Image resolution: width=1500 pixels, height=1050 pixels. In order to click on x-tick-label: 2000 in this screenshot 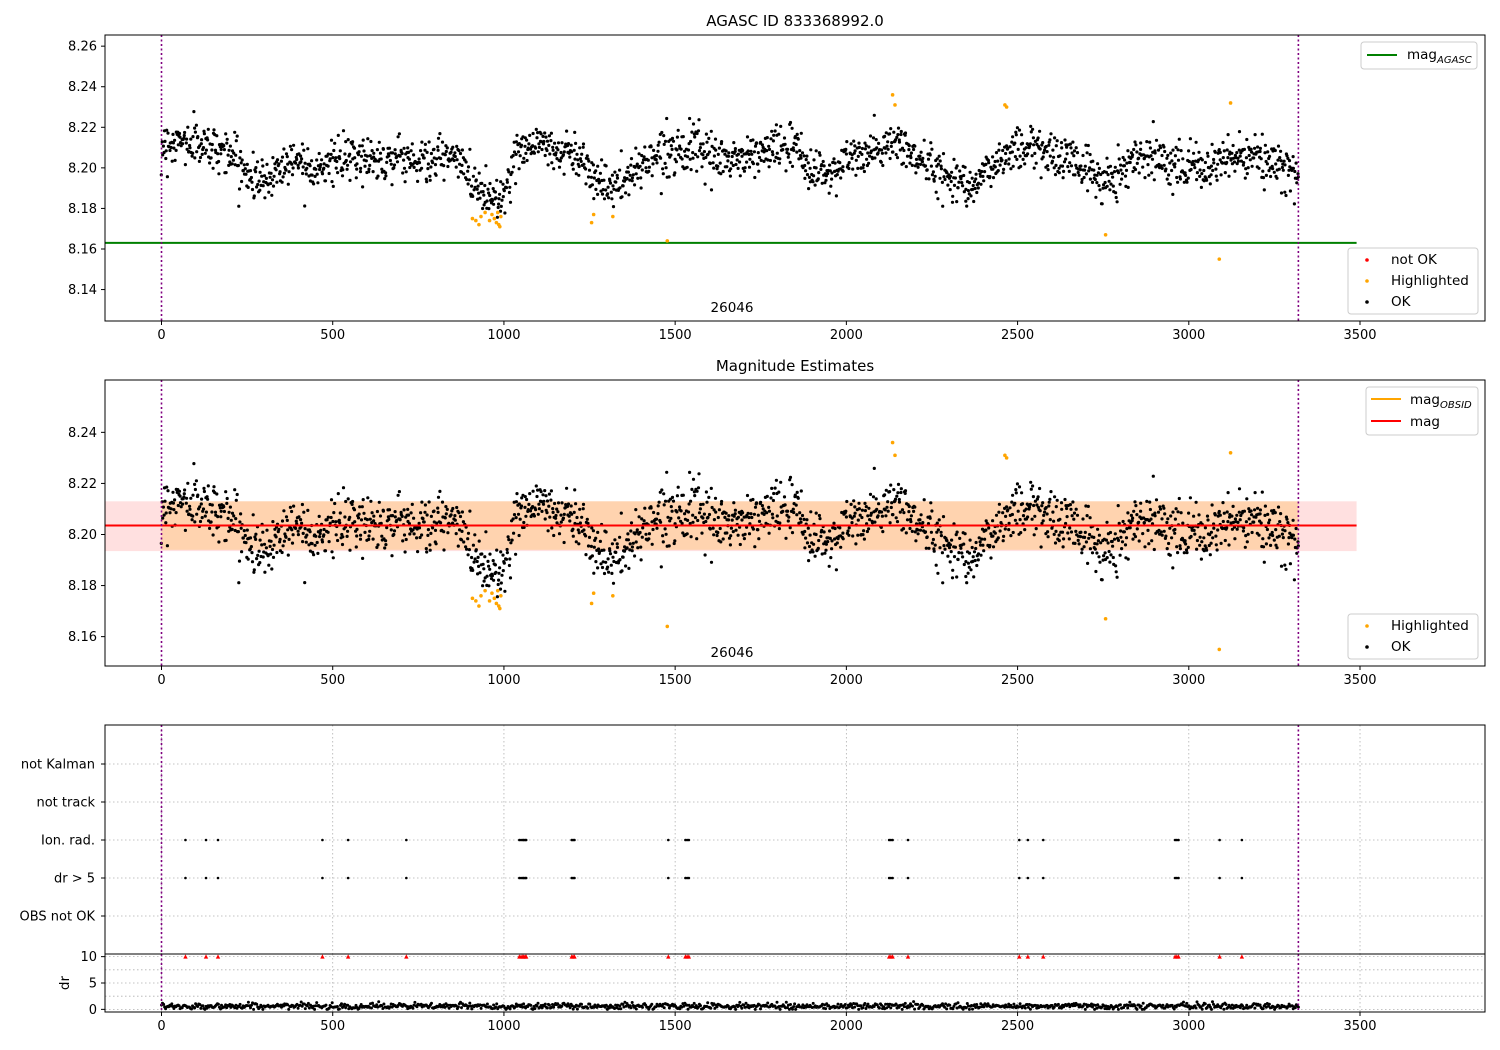, I will do `click(846, 335)`.